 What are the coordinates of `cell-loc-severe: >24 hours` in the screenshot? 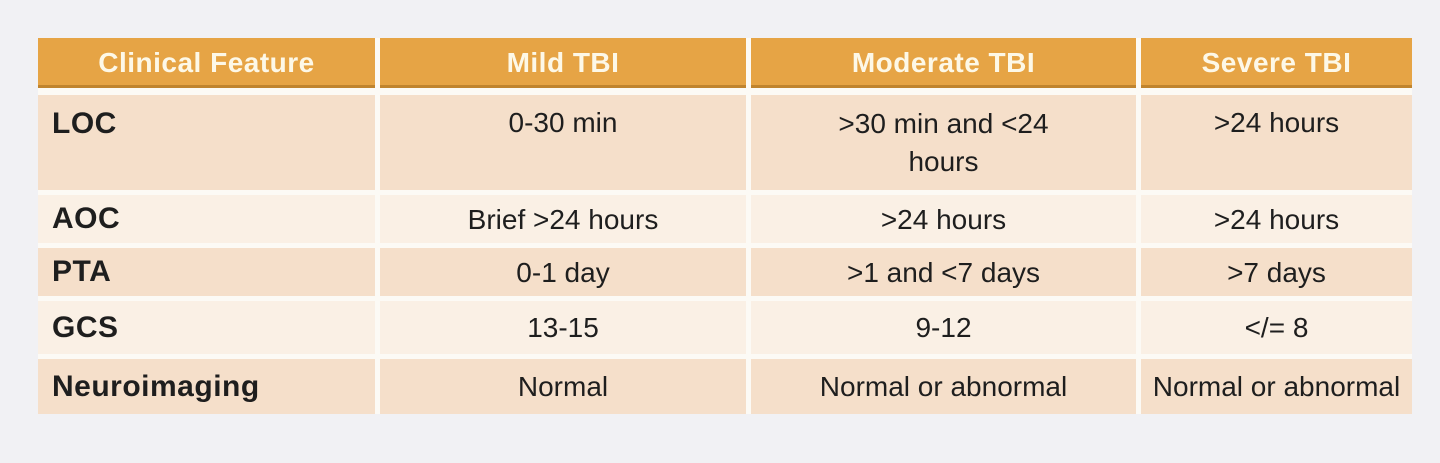 It's located at (1276, 145).